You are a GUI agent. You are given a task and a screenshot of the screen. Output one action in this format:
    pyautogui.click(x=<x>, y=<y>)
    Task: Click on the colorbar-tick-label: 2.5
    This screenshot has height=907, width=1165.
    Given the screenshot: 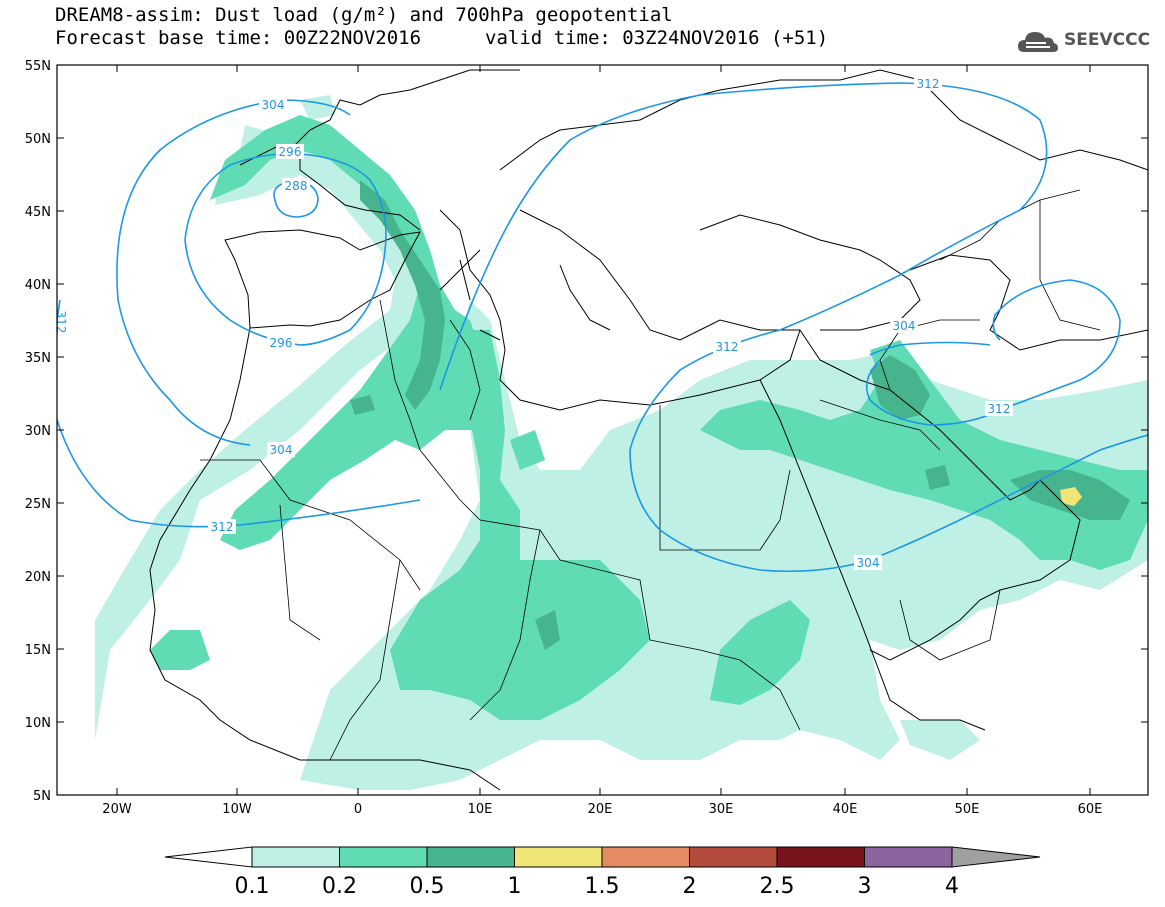 What is the action you would take?
    pyautogui.click(x=777, y=886)
    